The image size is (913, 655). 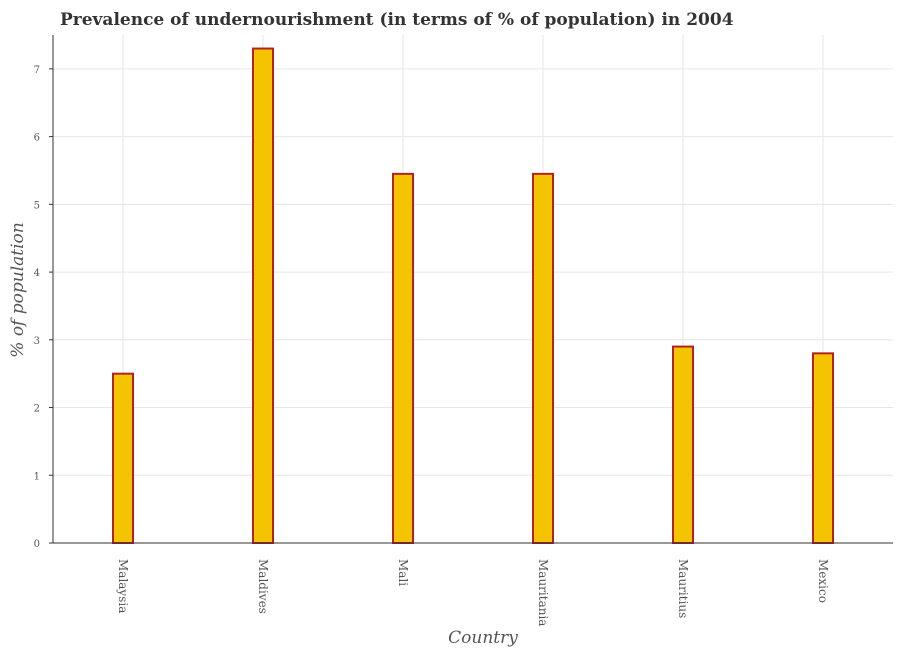 What do you see at coordinates (263, 296) in the screenshot?
I see `bar-maldives` at bounding box center [263, 296].